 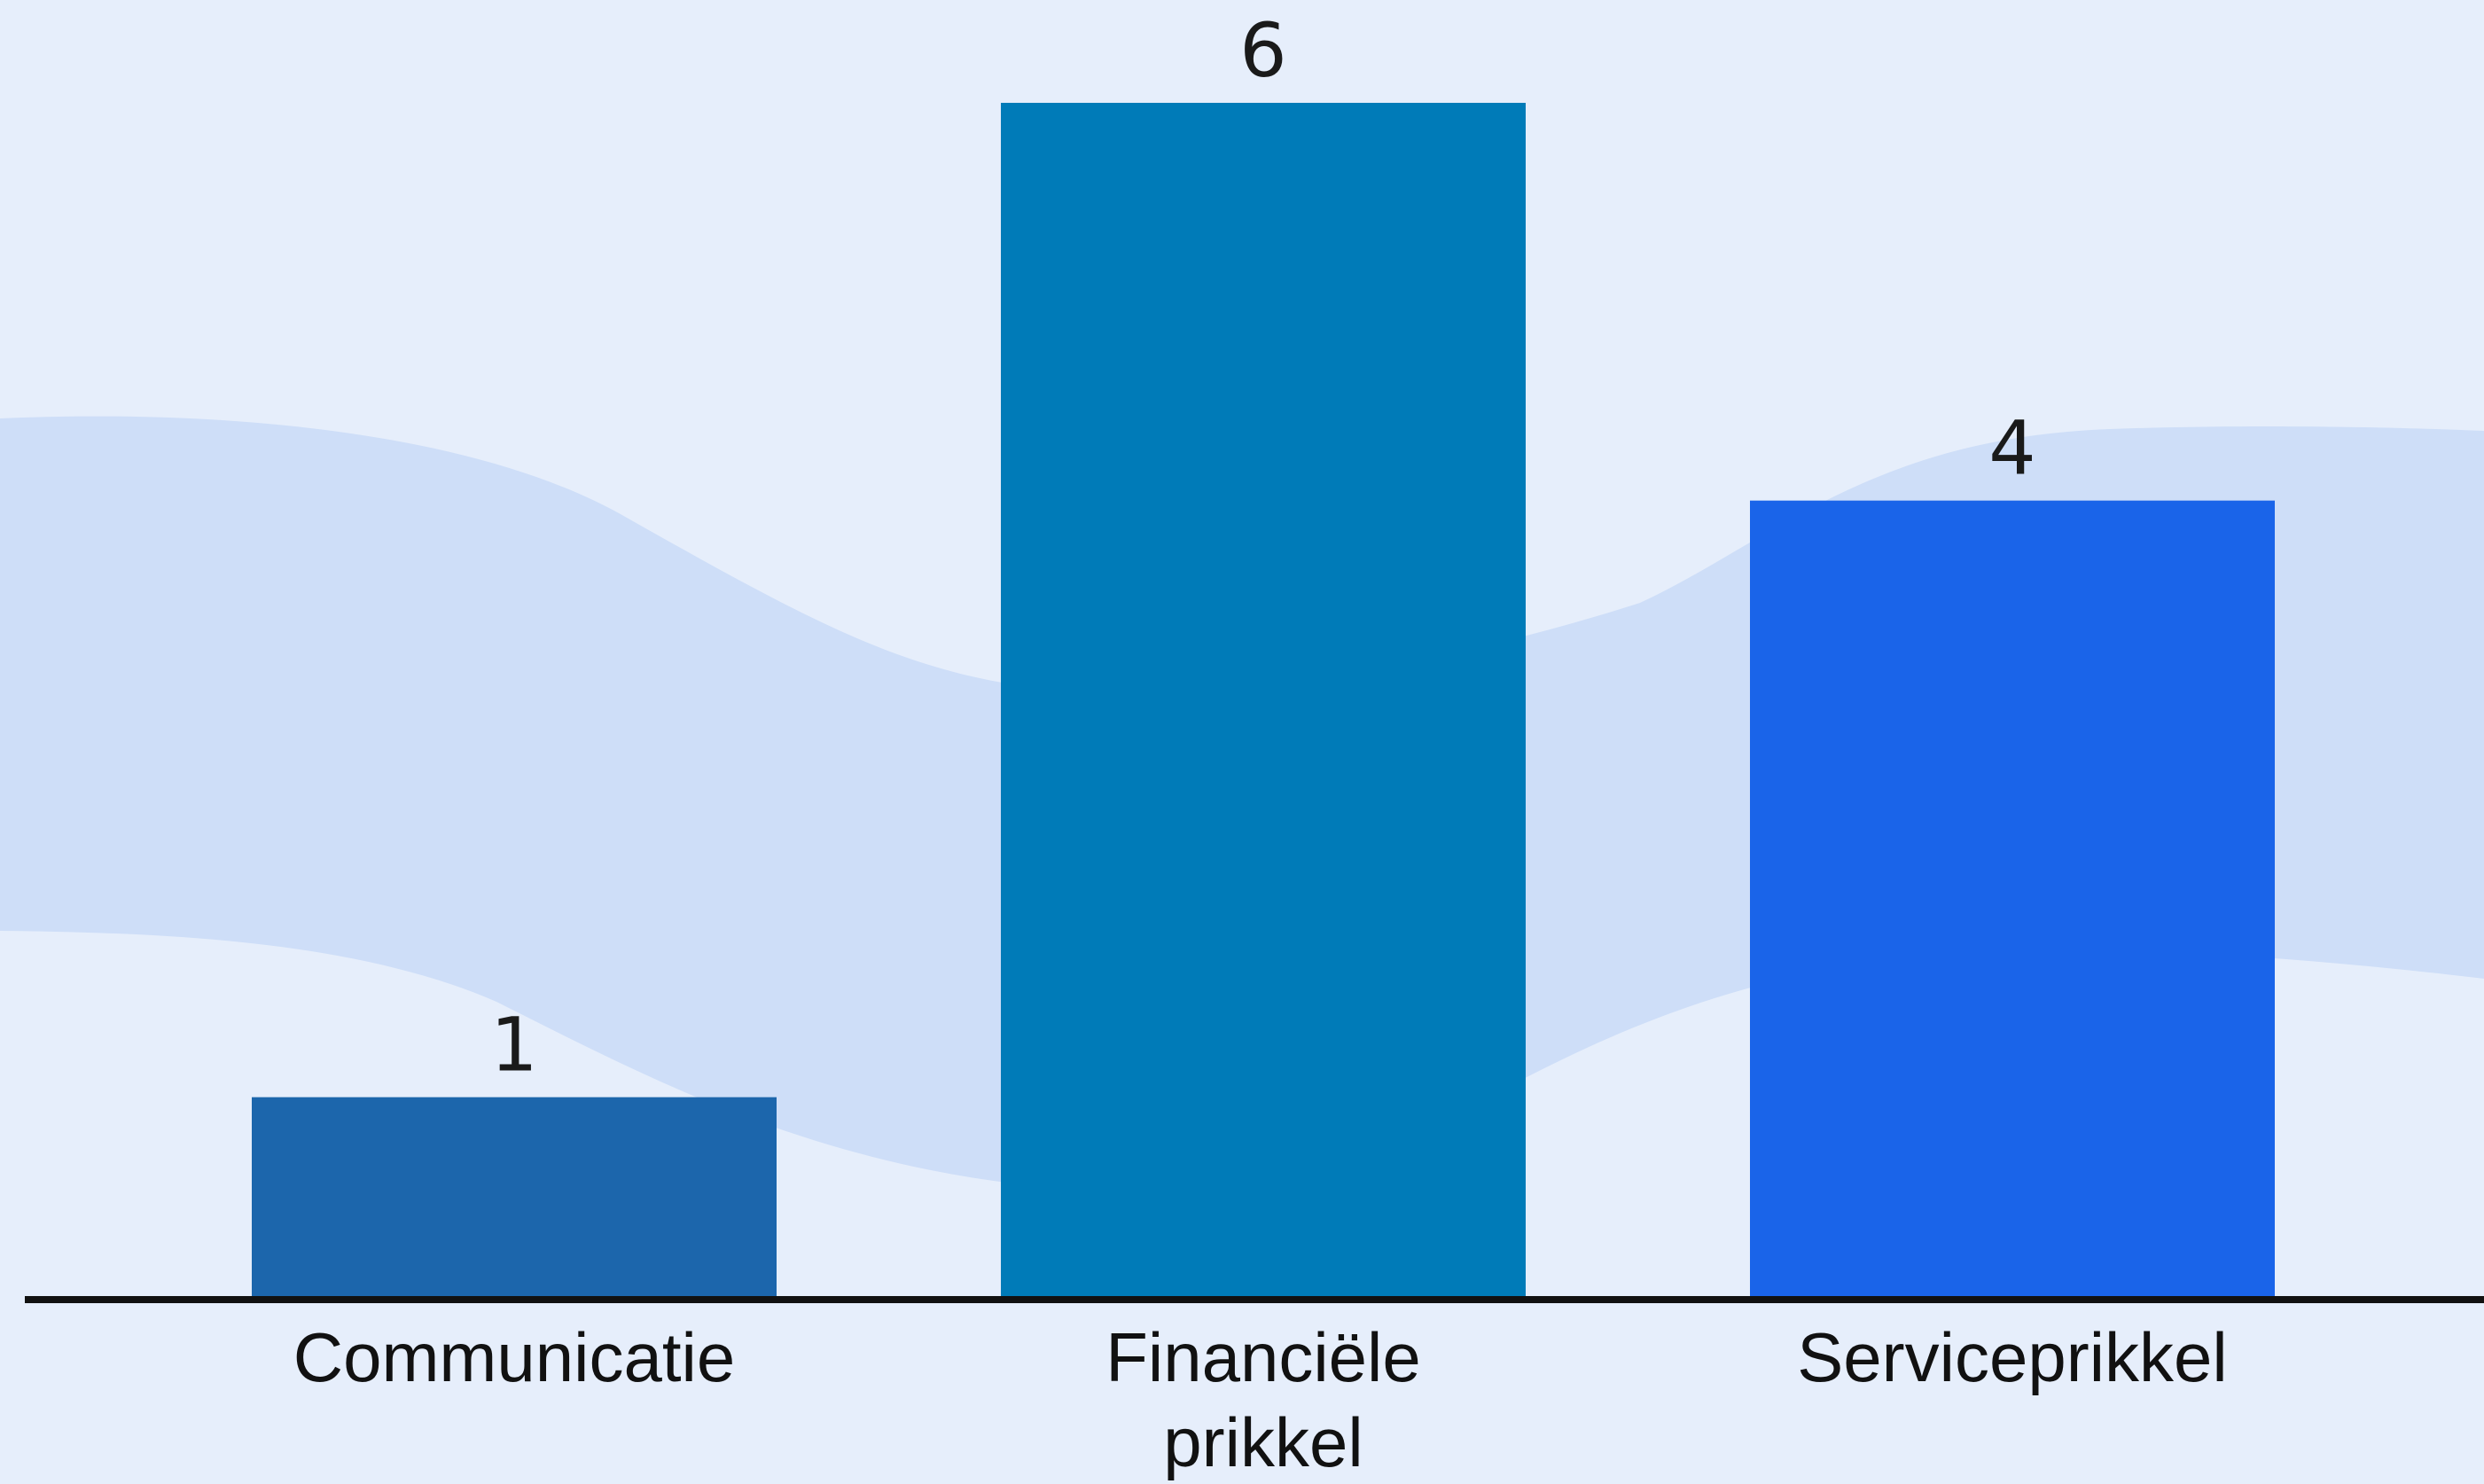 I want to click on category-label: Serviceprikkel, so click(x=2012, y=1357).